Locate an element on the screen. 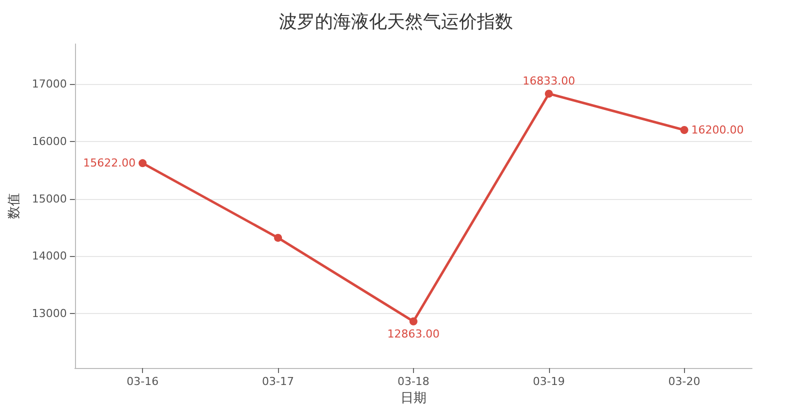  x-tick-label: 03-17 is located at coordinates (278, 381).